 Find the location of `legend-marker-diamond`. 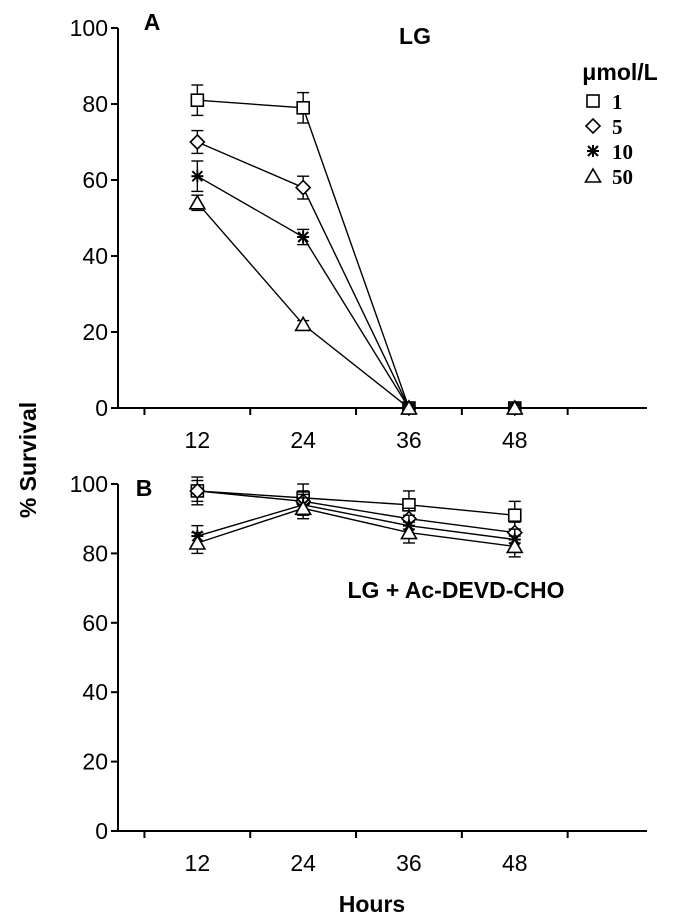

legend-marker-diamond is located at coordinates (593, 126).